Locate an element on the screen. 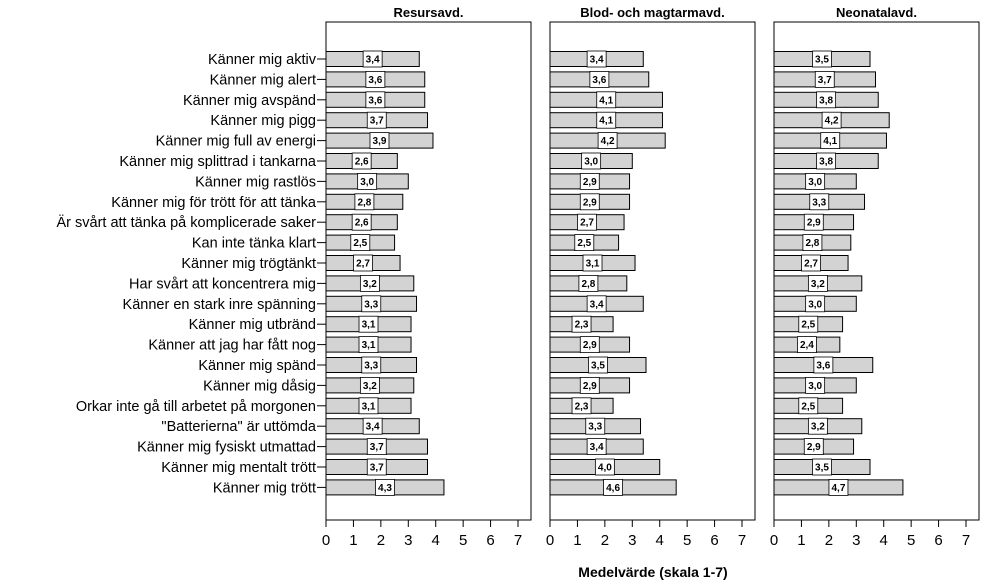 Image resolution: width=991 pixels, height=582 pixels. category-label: Känner mig spänd is located at coordinates (257, 366).